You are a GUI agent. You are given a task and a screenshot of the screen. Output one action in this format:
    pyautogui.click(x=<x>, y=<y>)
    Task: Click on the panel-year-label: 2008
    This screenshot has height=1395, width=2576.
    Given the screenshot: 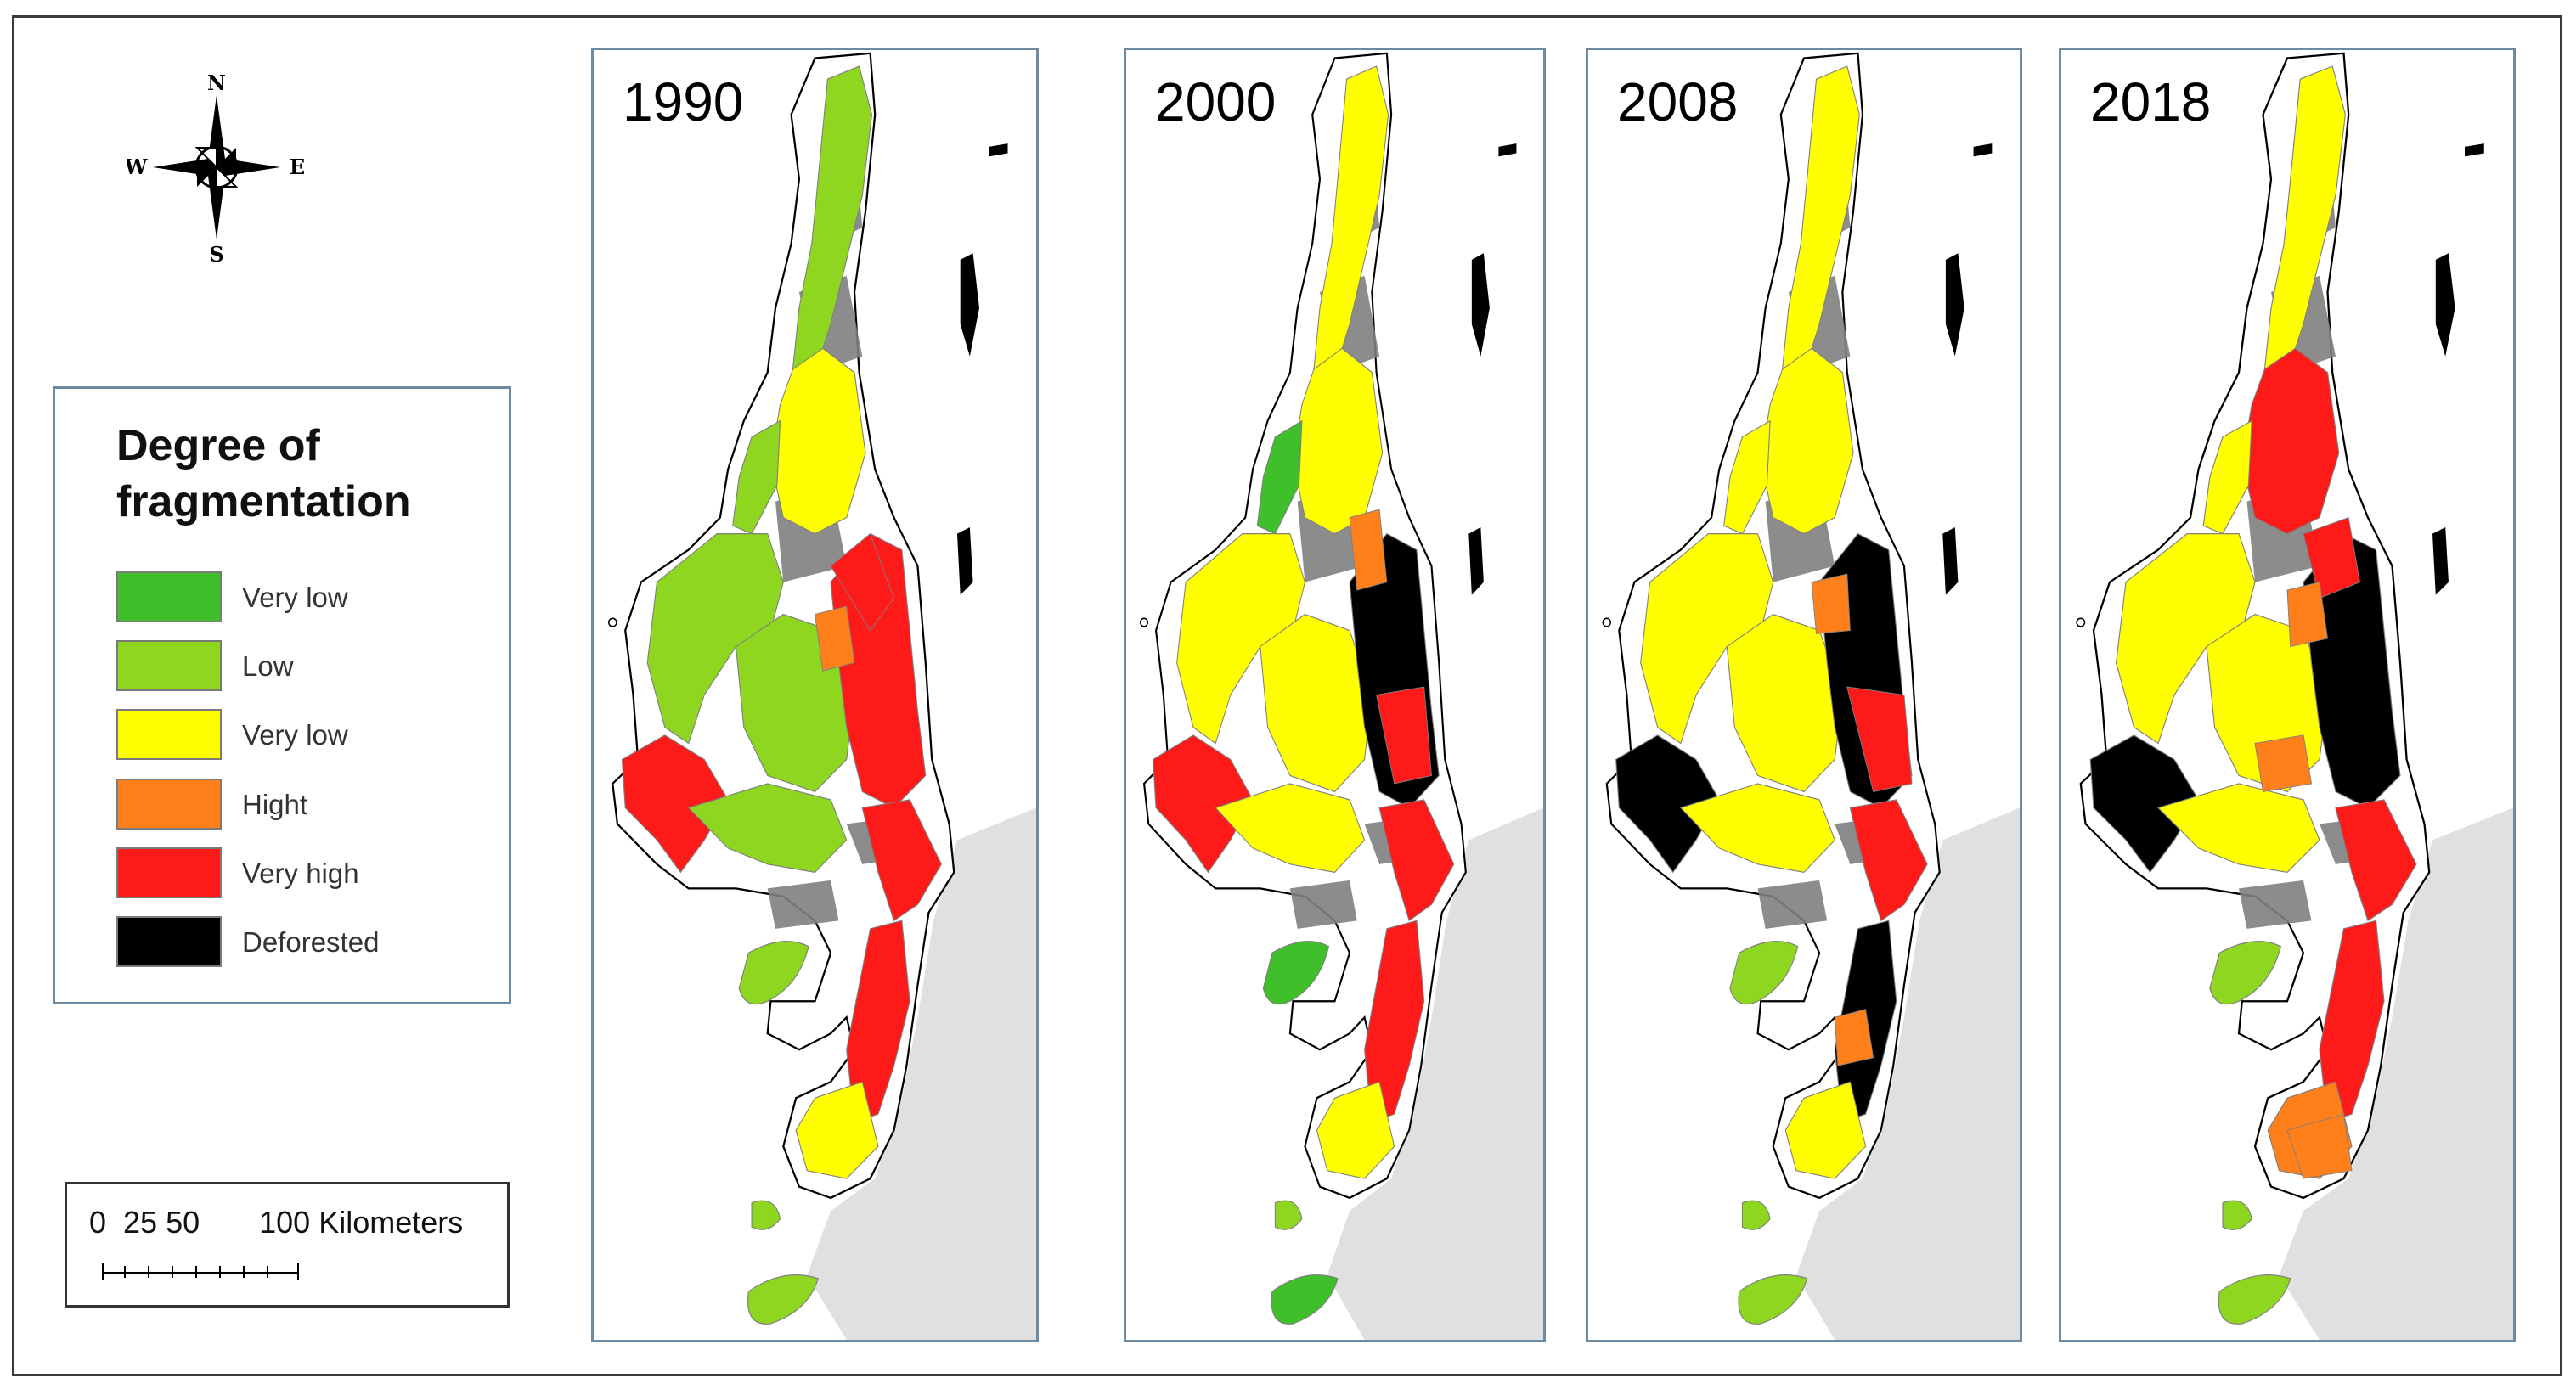 What is the action you would take?
    pyautogui.click(x=1678, y=102)
    